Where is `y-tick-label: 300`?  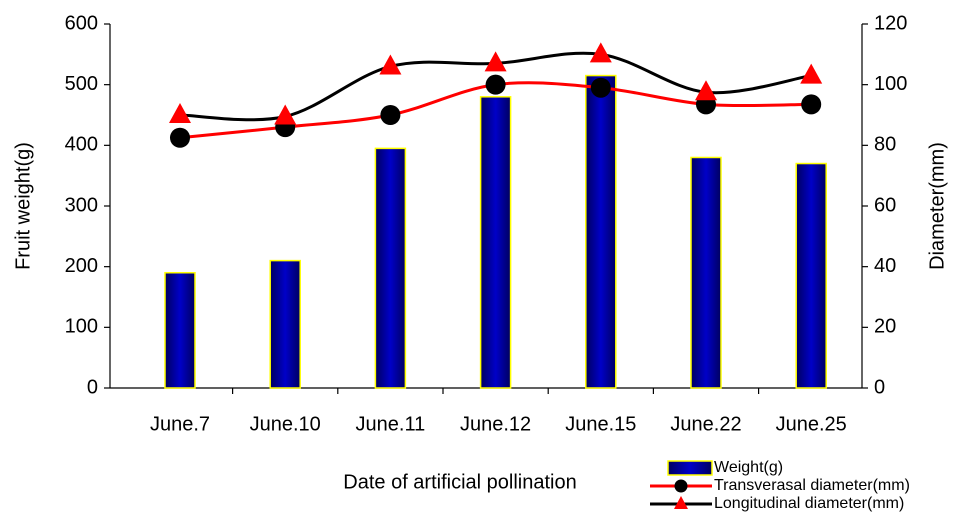 y-tick-label: 300 is located at coordinates (81, 205).